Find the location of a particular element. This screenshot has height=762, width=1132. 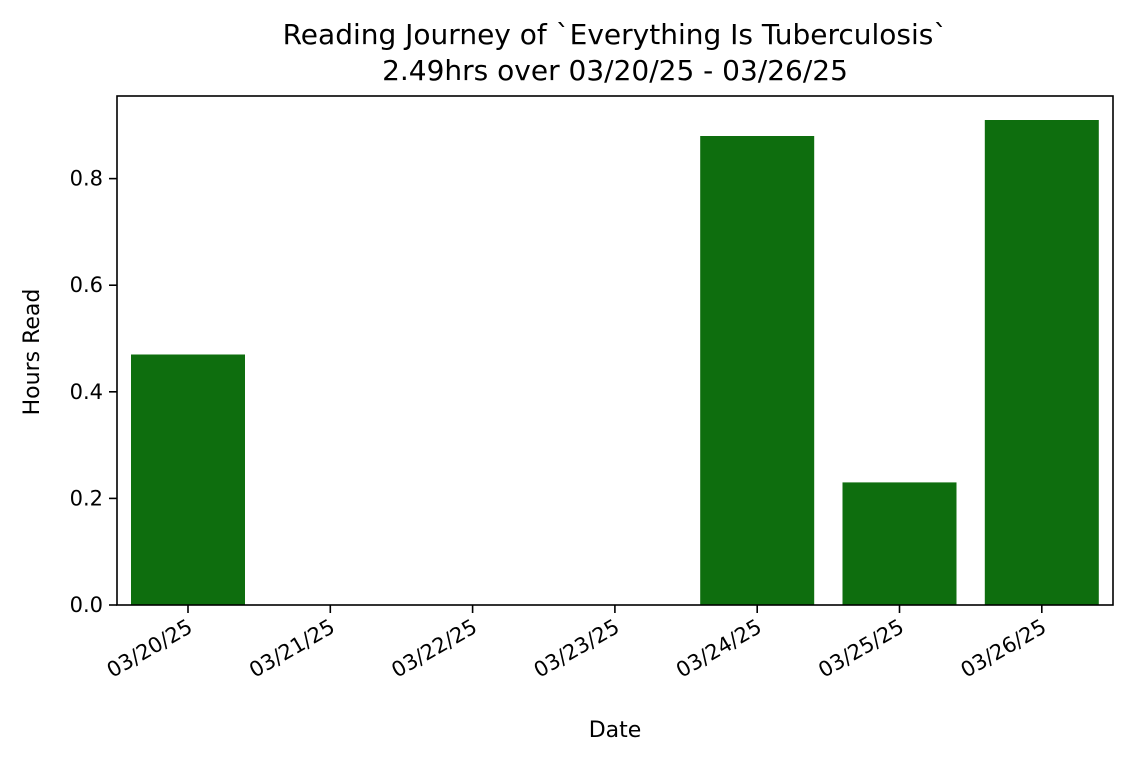

x-axis-label: Date is located at coordinates (615, 730).